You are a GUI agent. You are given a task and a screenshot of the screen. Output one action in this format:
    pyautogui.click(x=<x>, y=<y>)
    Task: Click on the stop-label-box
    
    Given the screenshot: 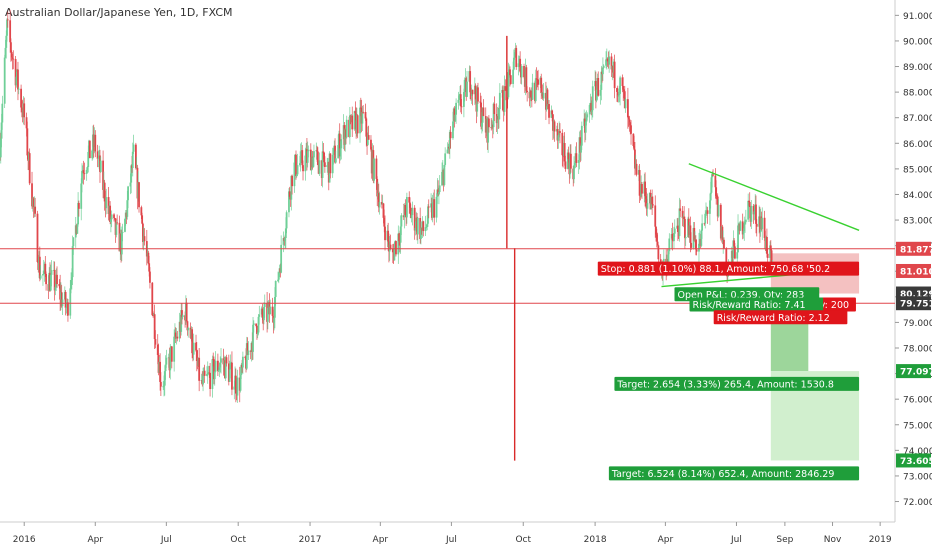 What is the action you would take?
    pyautogui.click(x=728, y=268)
    